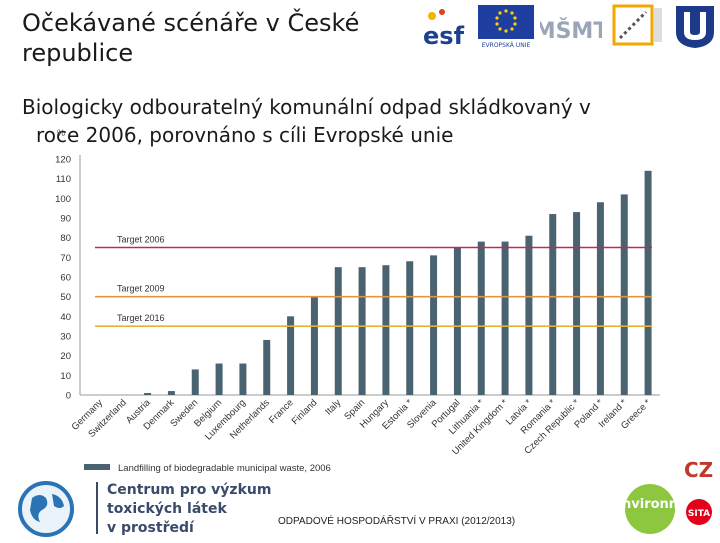  I want to click on centre-name-line-1: Centrum pro výzkum, so click(189, 490).